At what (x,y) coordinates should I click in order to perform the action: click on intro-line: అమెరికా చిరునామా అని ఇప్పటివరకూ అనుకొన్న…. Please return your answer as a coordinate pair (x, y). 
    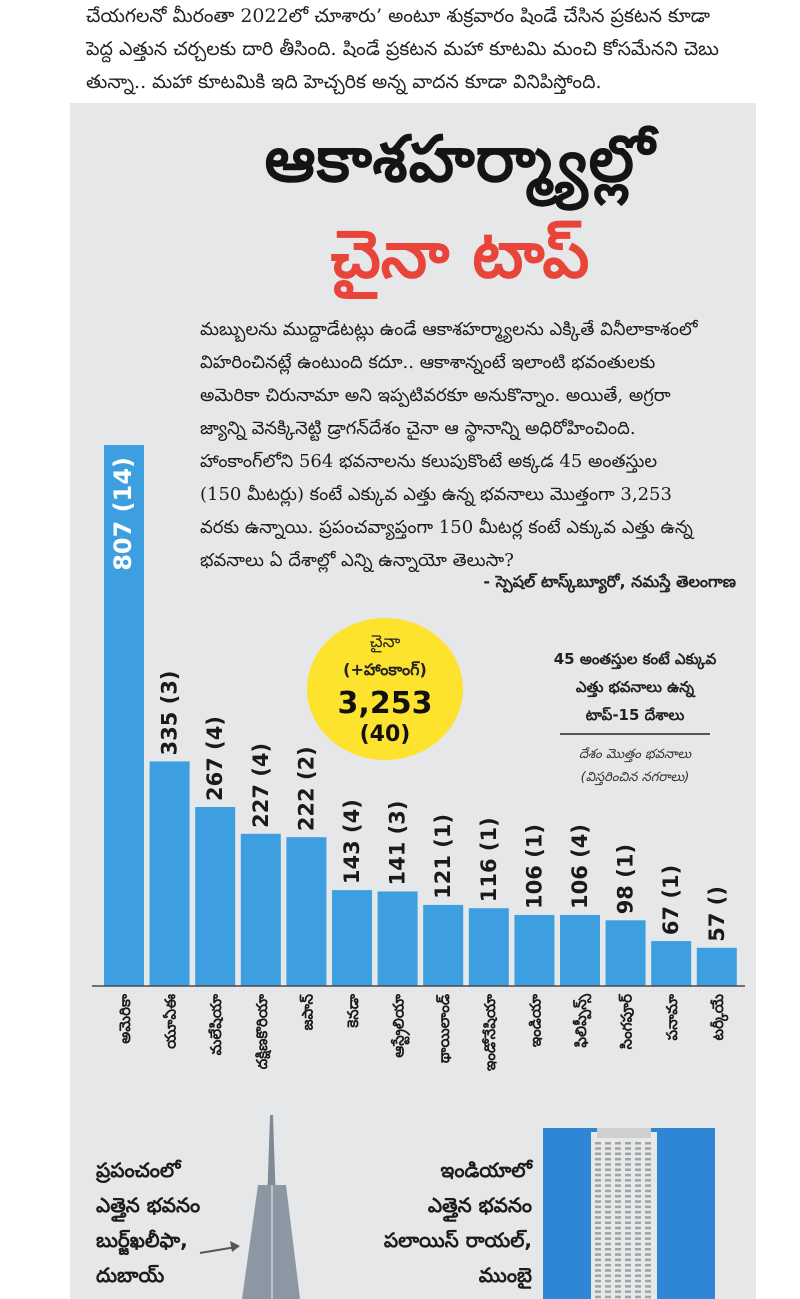
    Looking at the image, I should click on (435, 395).